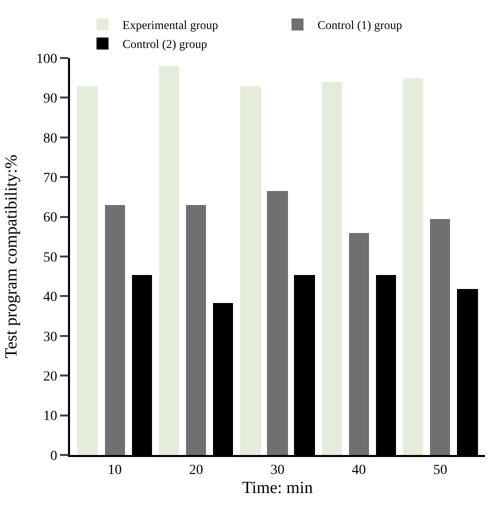 Image resolution: width=495 pixels, height=505 pixels. I want to click on y-tick-label: 80, so click(50, 138).